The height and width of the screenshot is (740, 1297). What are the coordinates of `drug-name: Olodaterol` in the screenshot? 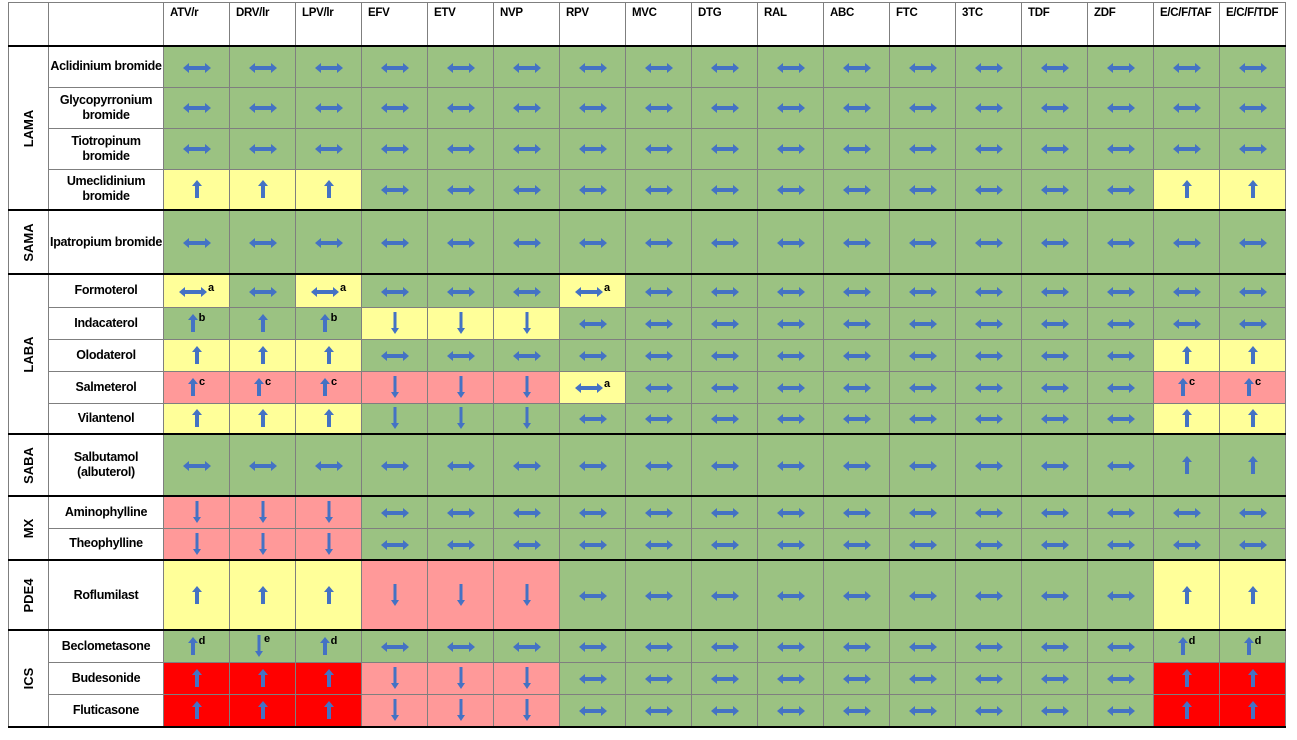 It's located at (106, 355).